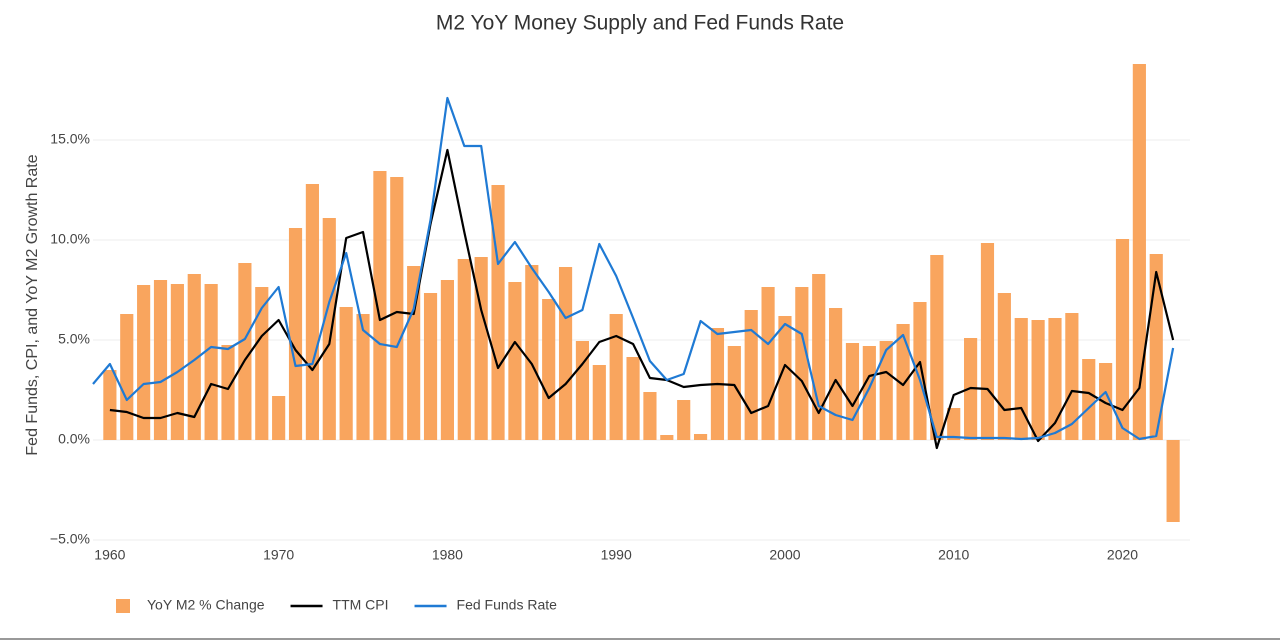 This screenshot has width=1280, height=641. I want to click on x-tick-label: 1990, so click(616, 555).